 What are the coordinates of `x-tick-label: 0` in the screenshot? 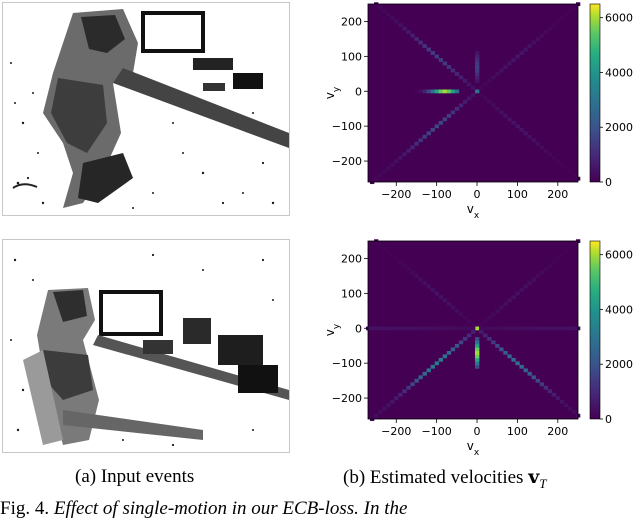 It's located at (477, 194).